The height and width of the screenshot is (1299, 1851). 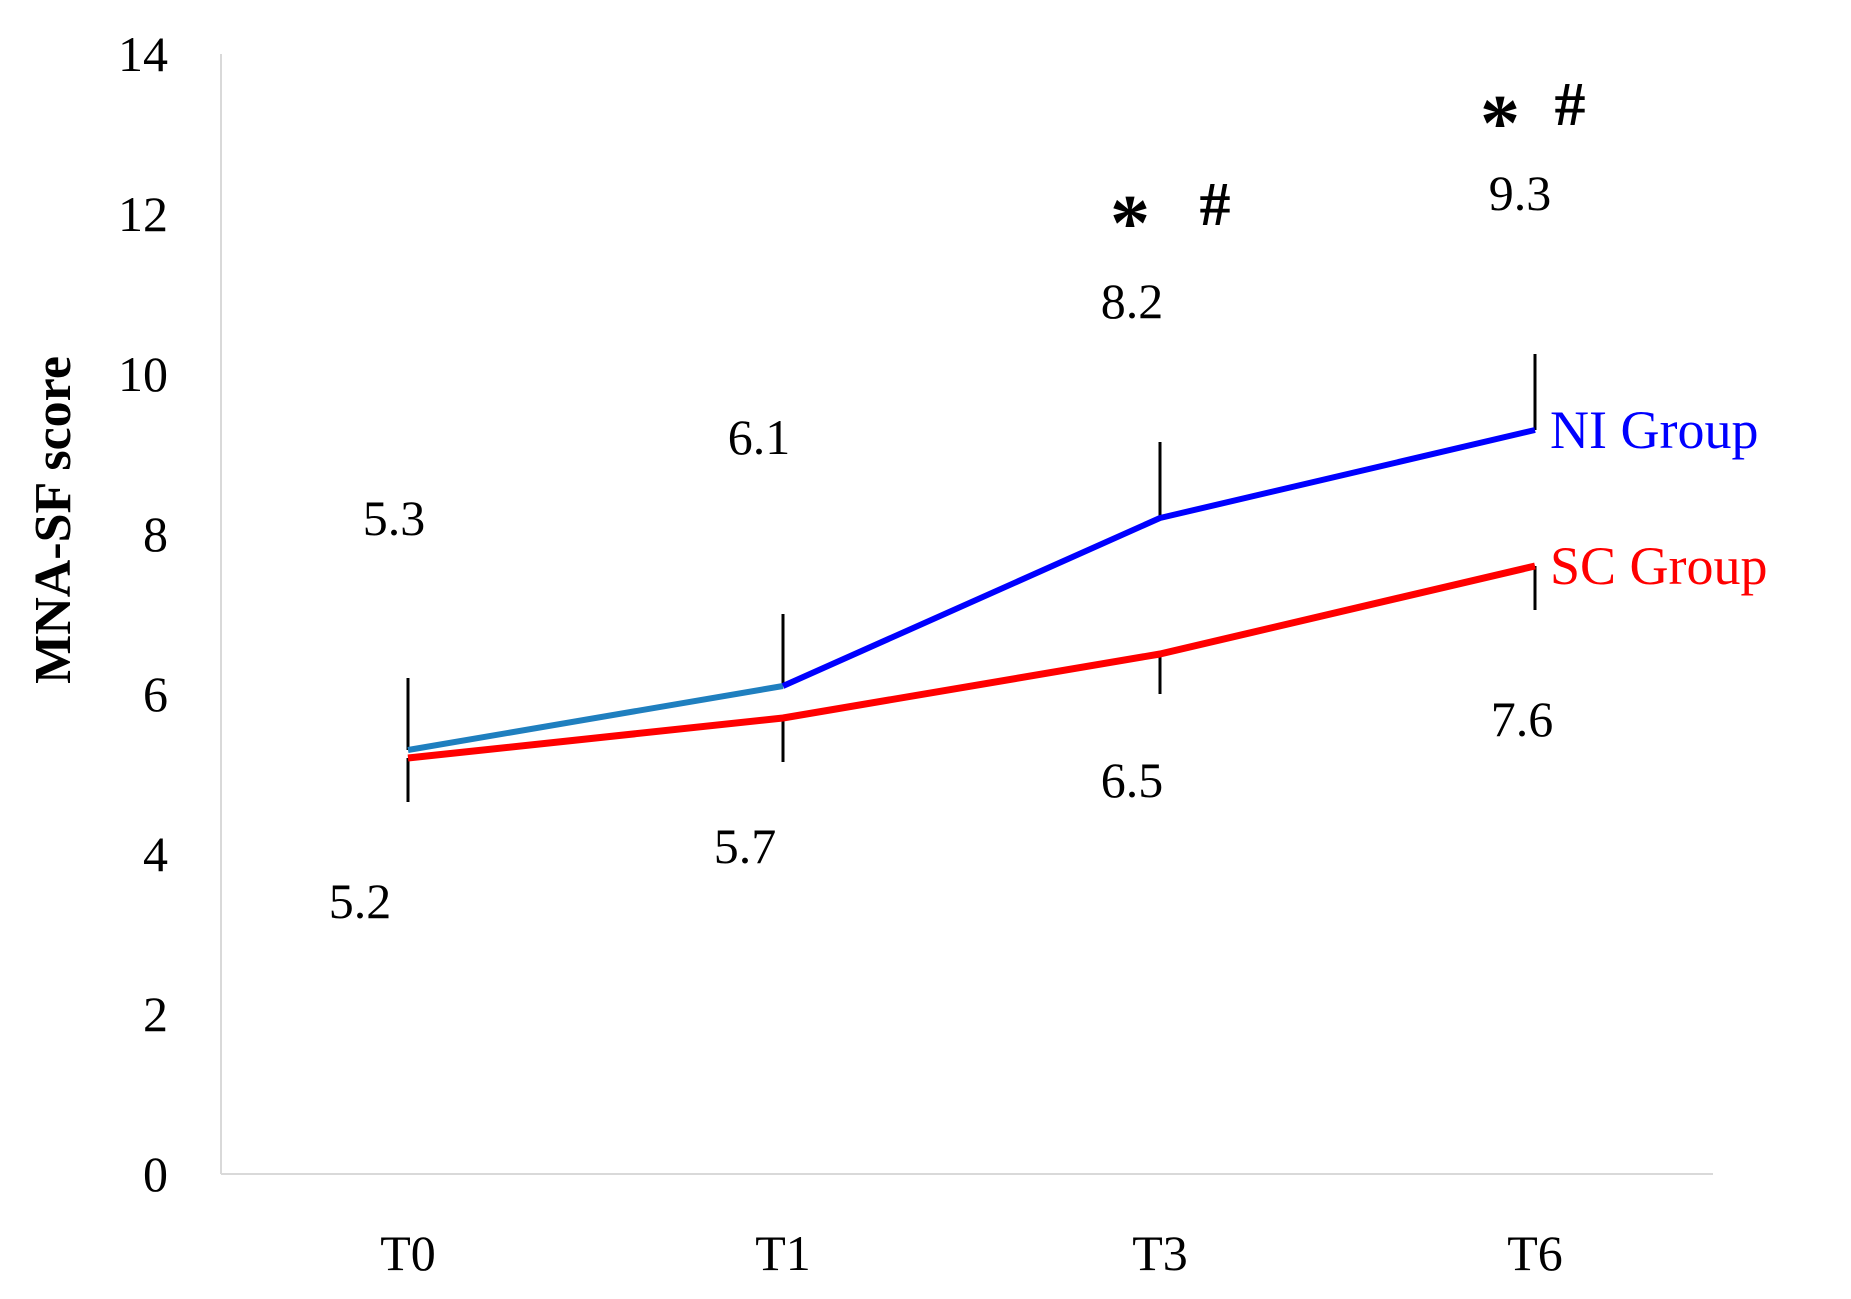 I want to click on data-label-sc: 5.2, so click(x=360, y=901).